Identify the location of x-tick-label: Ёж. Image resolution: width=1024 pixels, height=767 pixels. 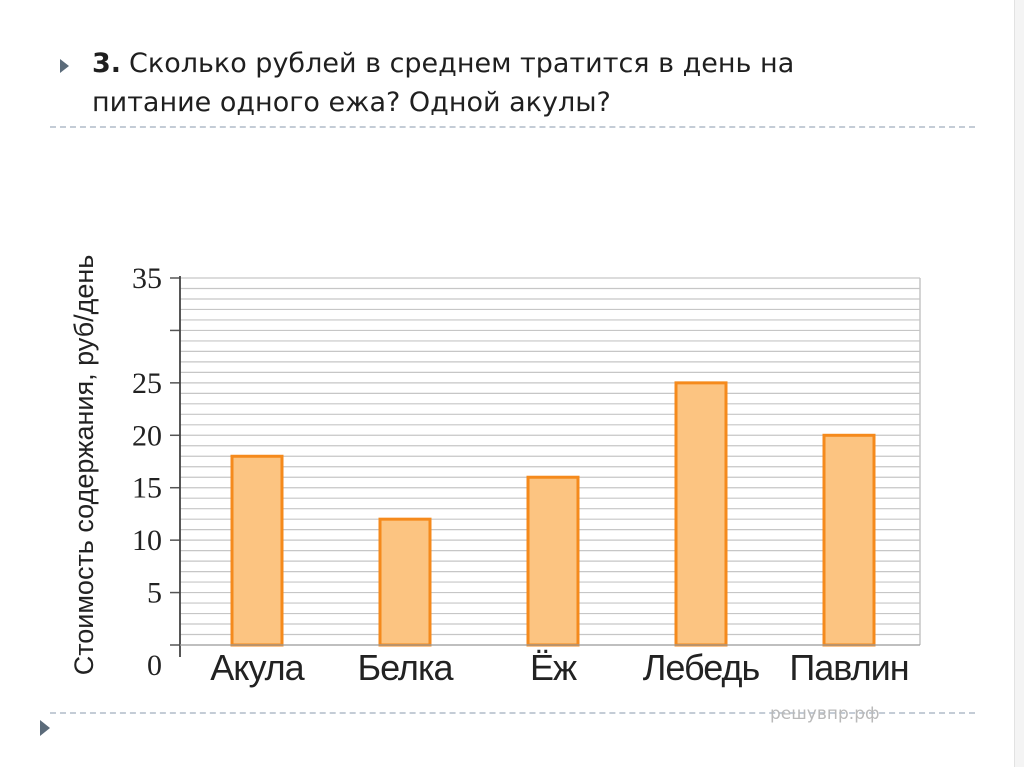
(553, 667).